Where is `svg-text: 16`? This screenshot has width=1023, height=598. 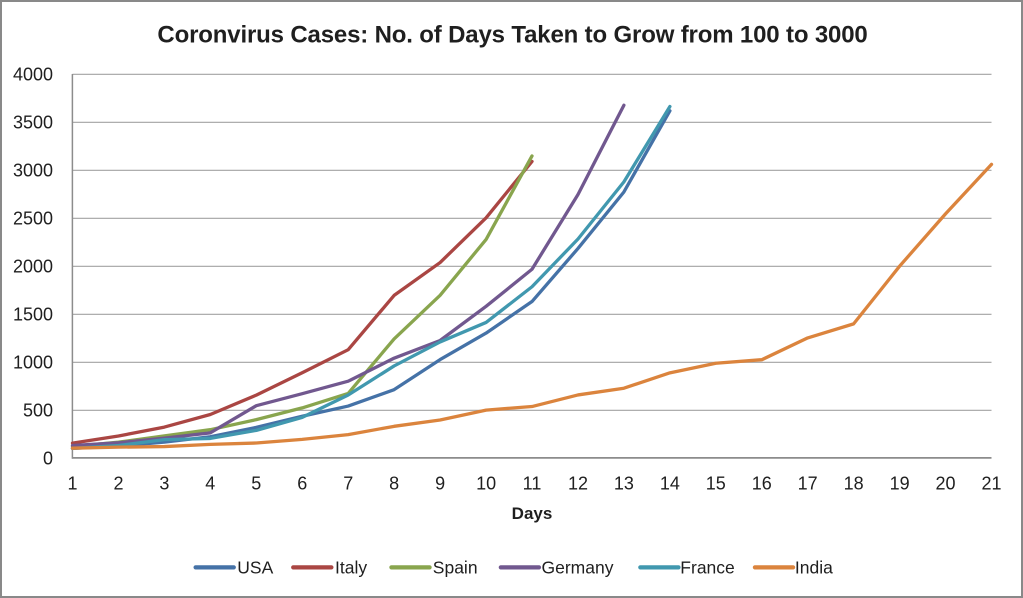 svg-text: 16 is located at coordinates (762, 484).